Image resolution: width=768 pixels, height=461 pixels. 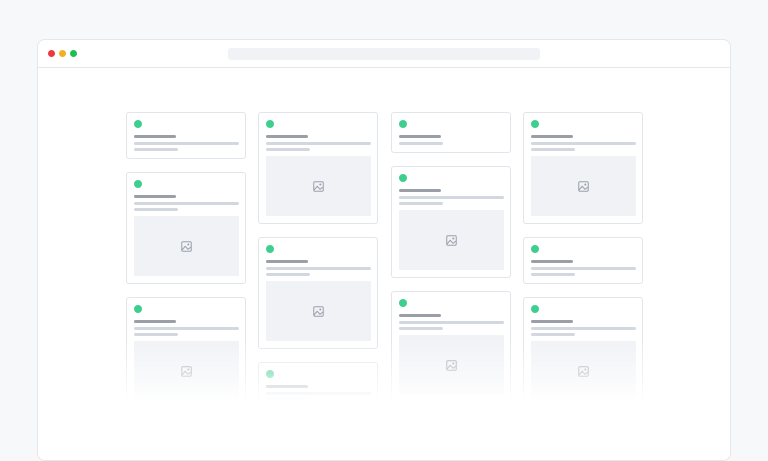 What do you see at coordinates (73, 53) in the screenshot?
I see `maximize-button` at bounding box center [73, 53].